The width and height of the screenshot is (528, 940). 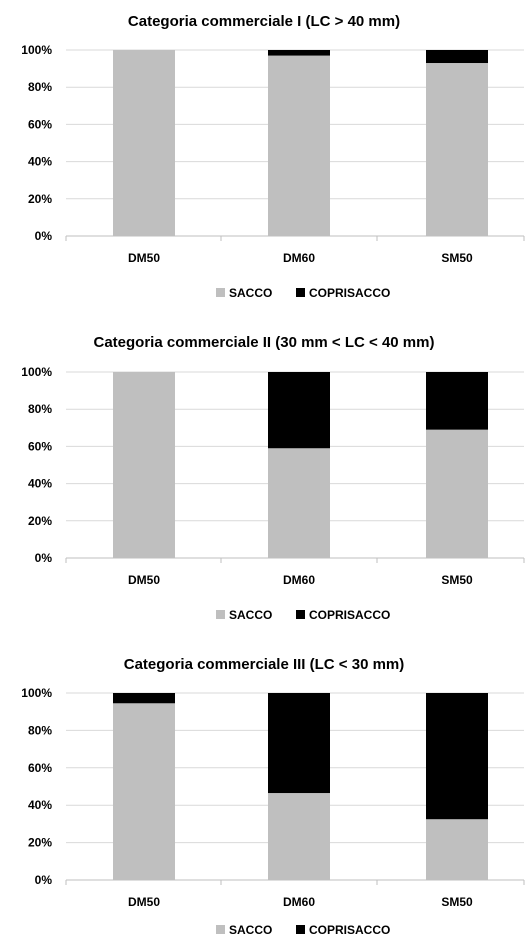 What do you see at coordinates (144, 698) in the screenshot?
I see `bar-coprisacco-dm50` at bounding box center [144, 698].